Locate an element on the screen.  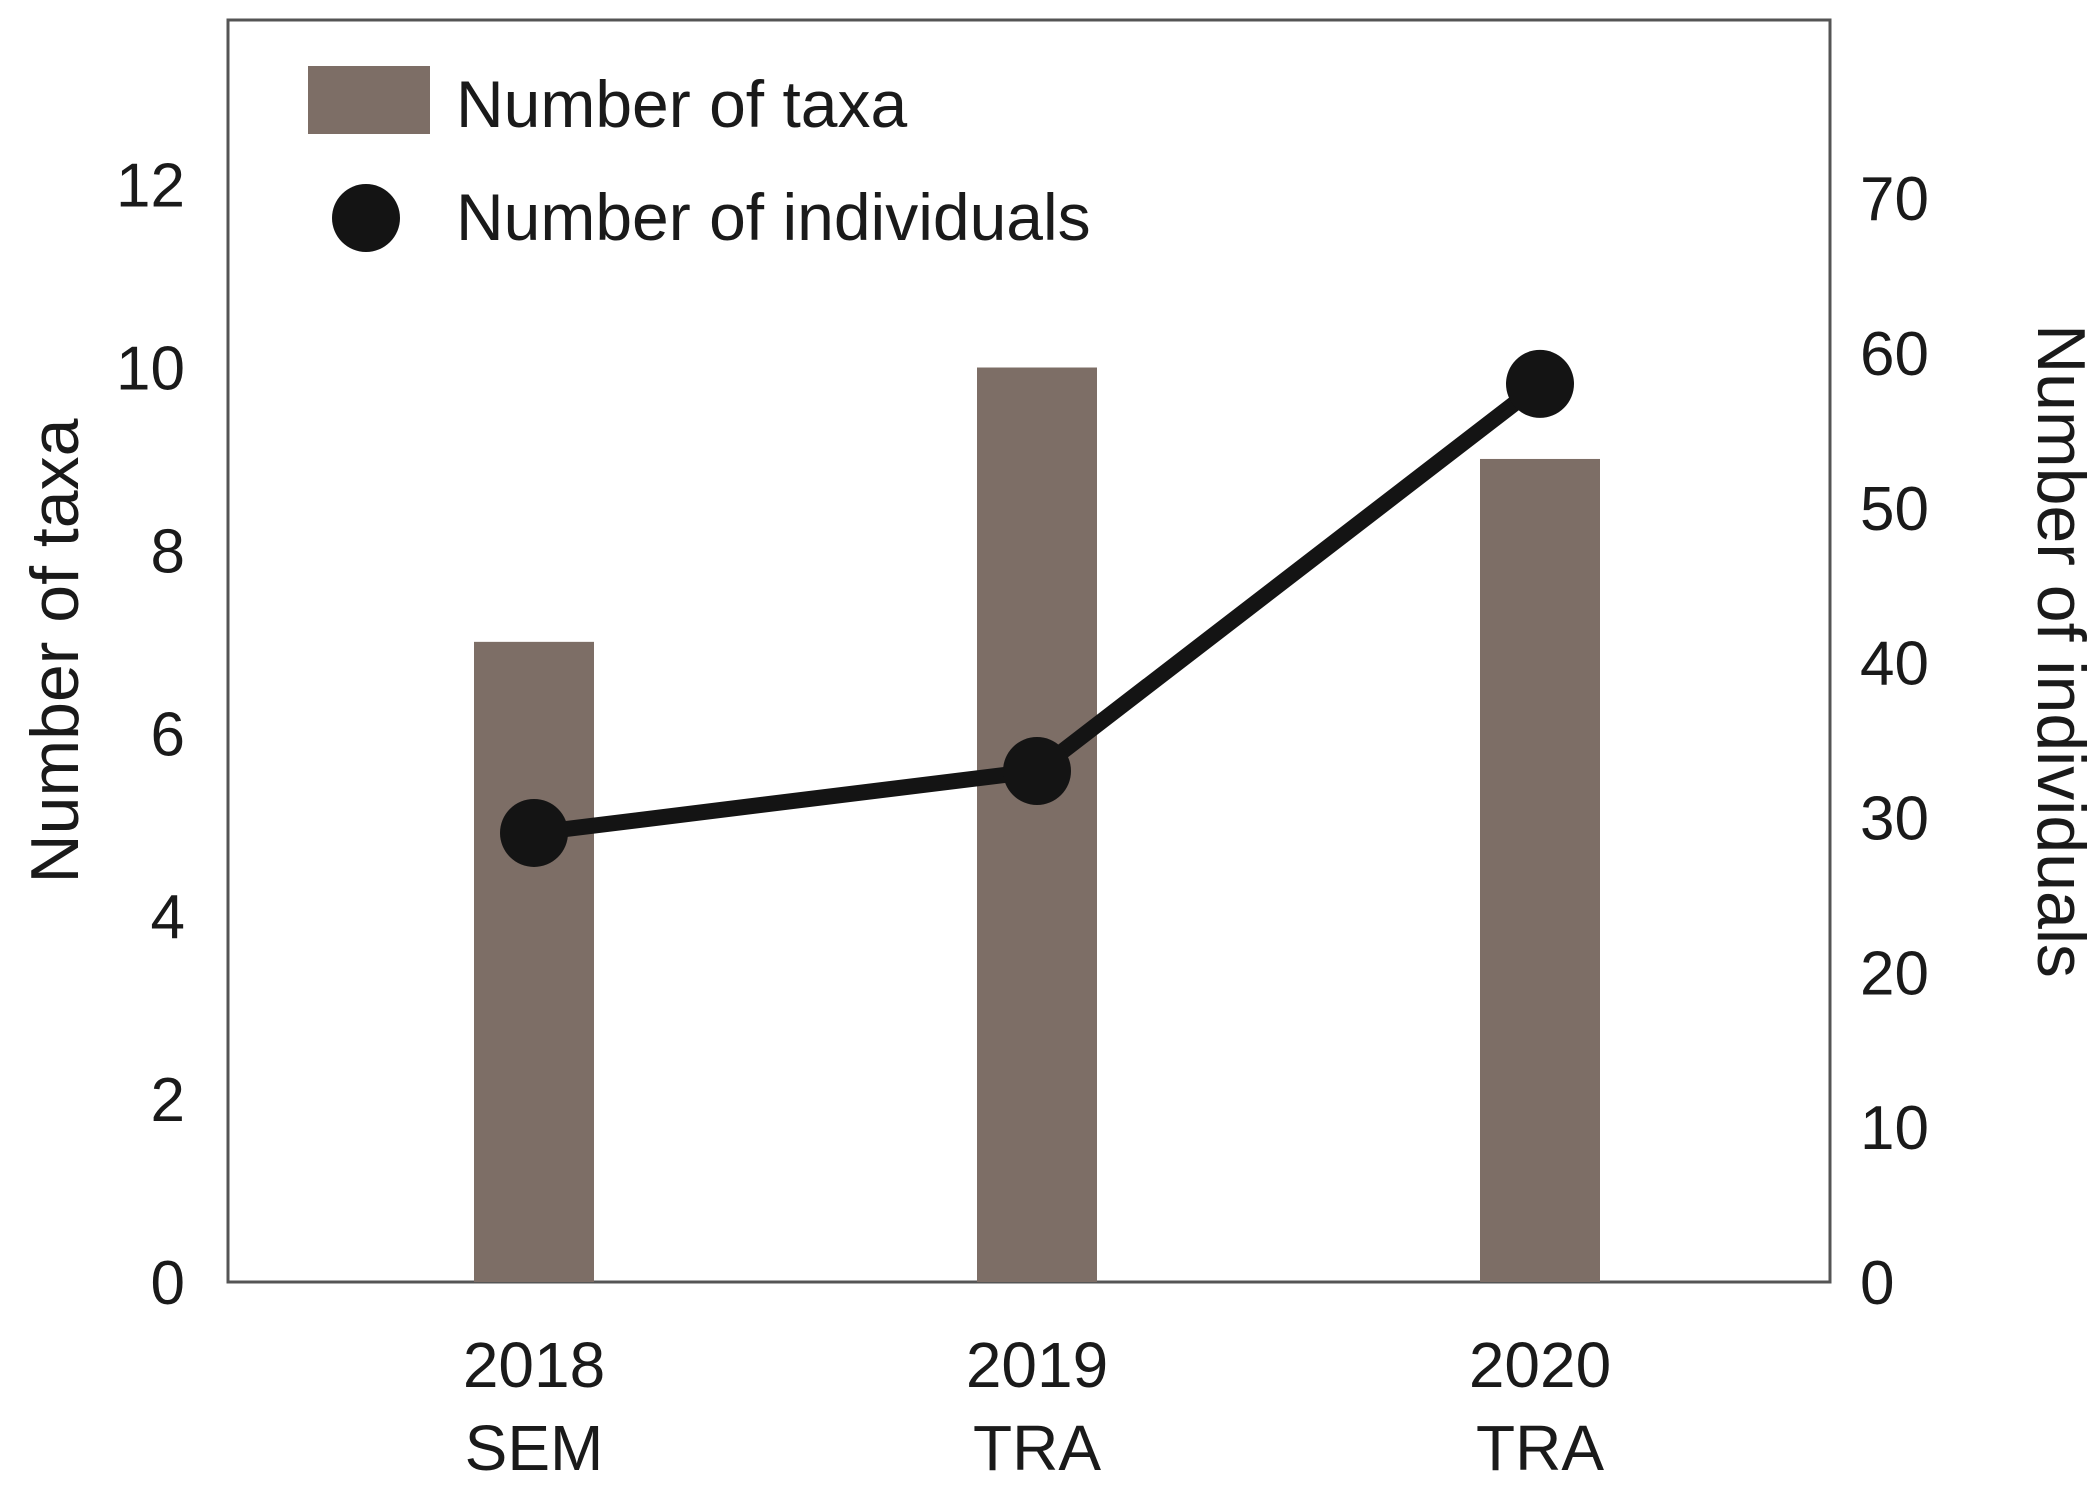
category-year-label: 2020 is located at coordinates (1540, 1365).